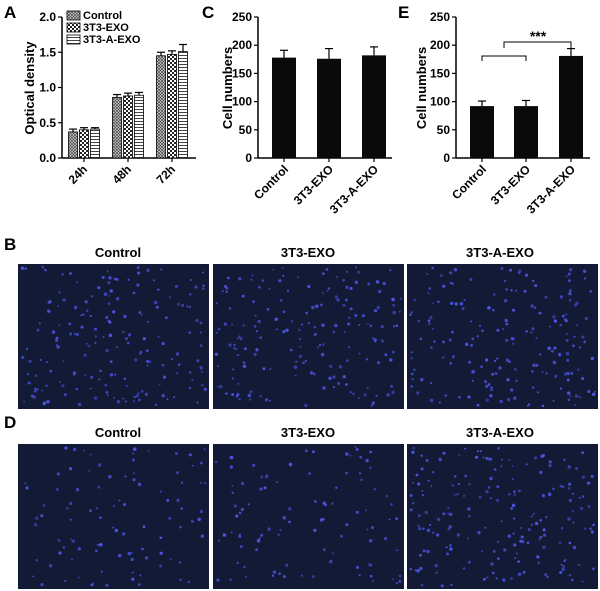 The height and width of the screenshot is (591, 600). What do you see at coordinates (47, 88) in the screenshot?
I see `chart-a-ytick-label: 1.0` at bounding box center [47, 88].